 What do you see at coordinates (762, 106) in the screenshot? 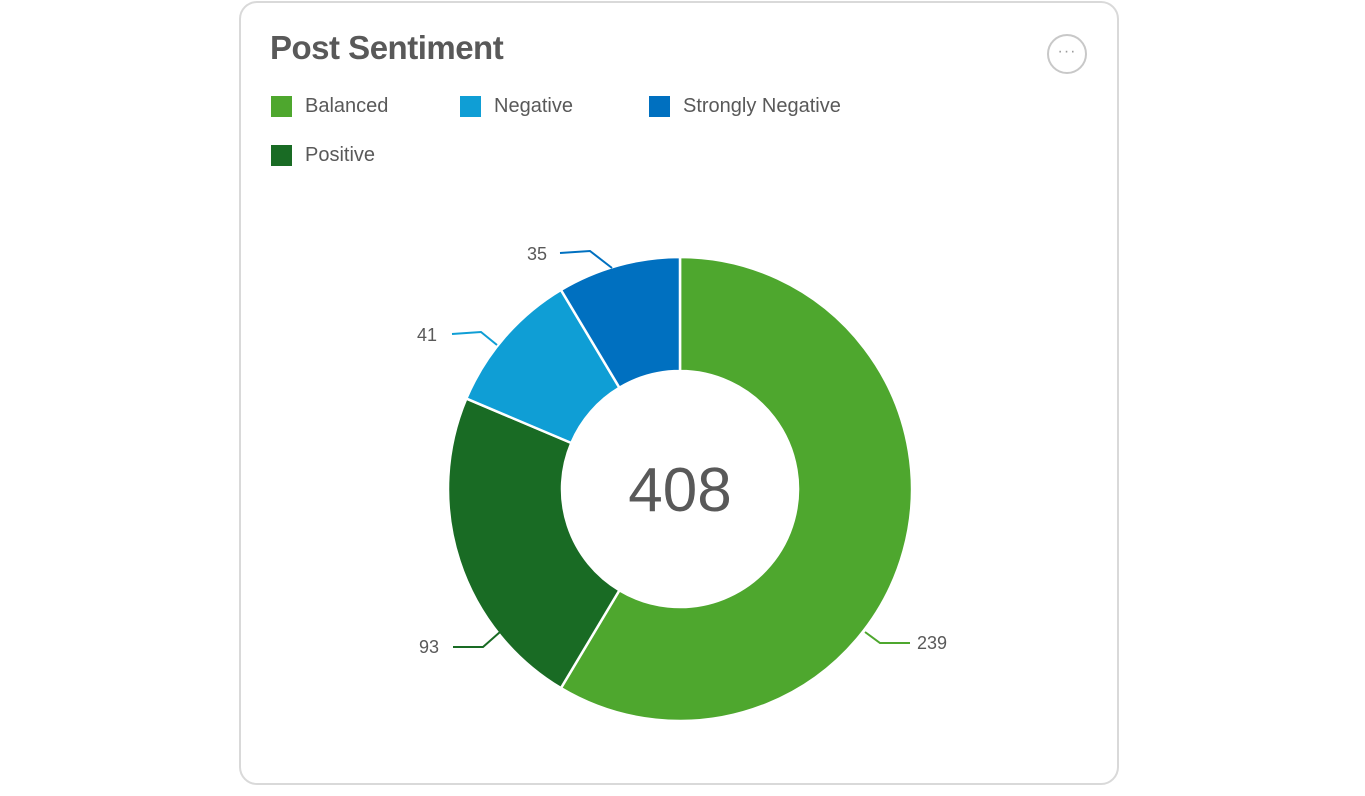
I see `legend-label: Strongly Negative` at bounding box center [762, 106].